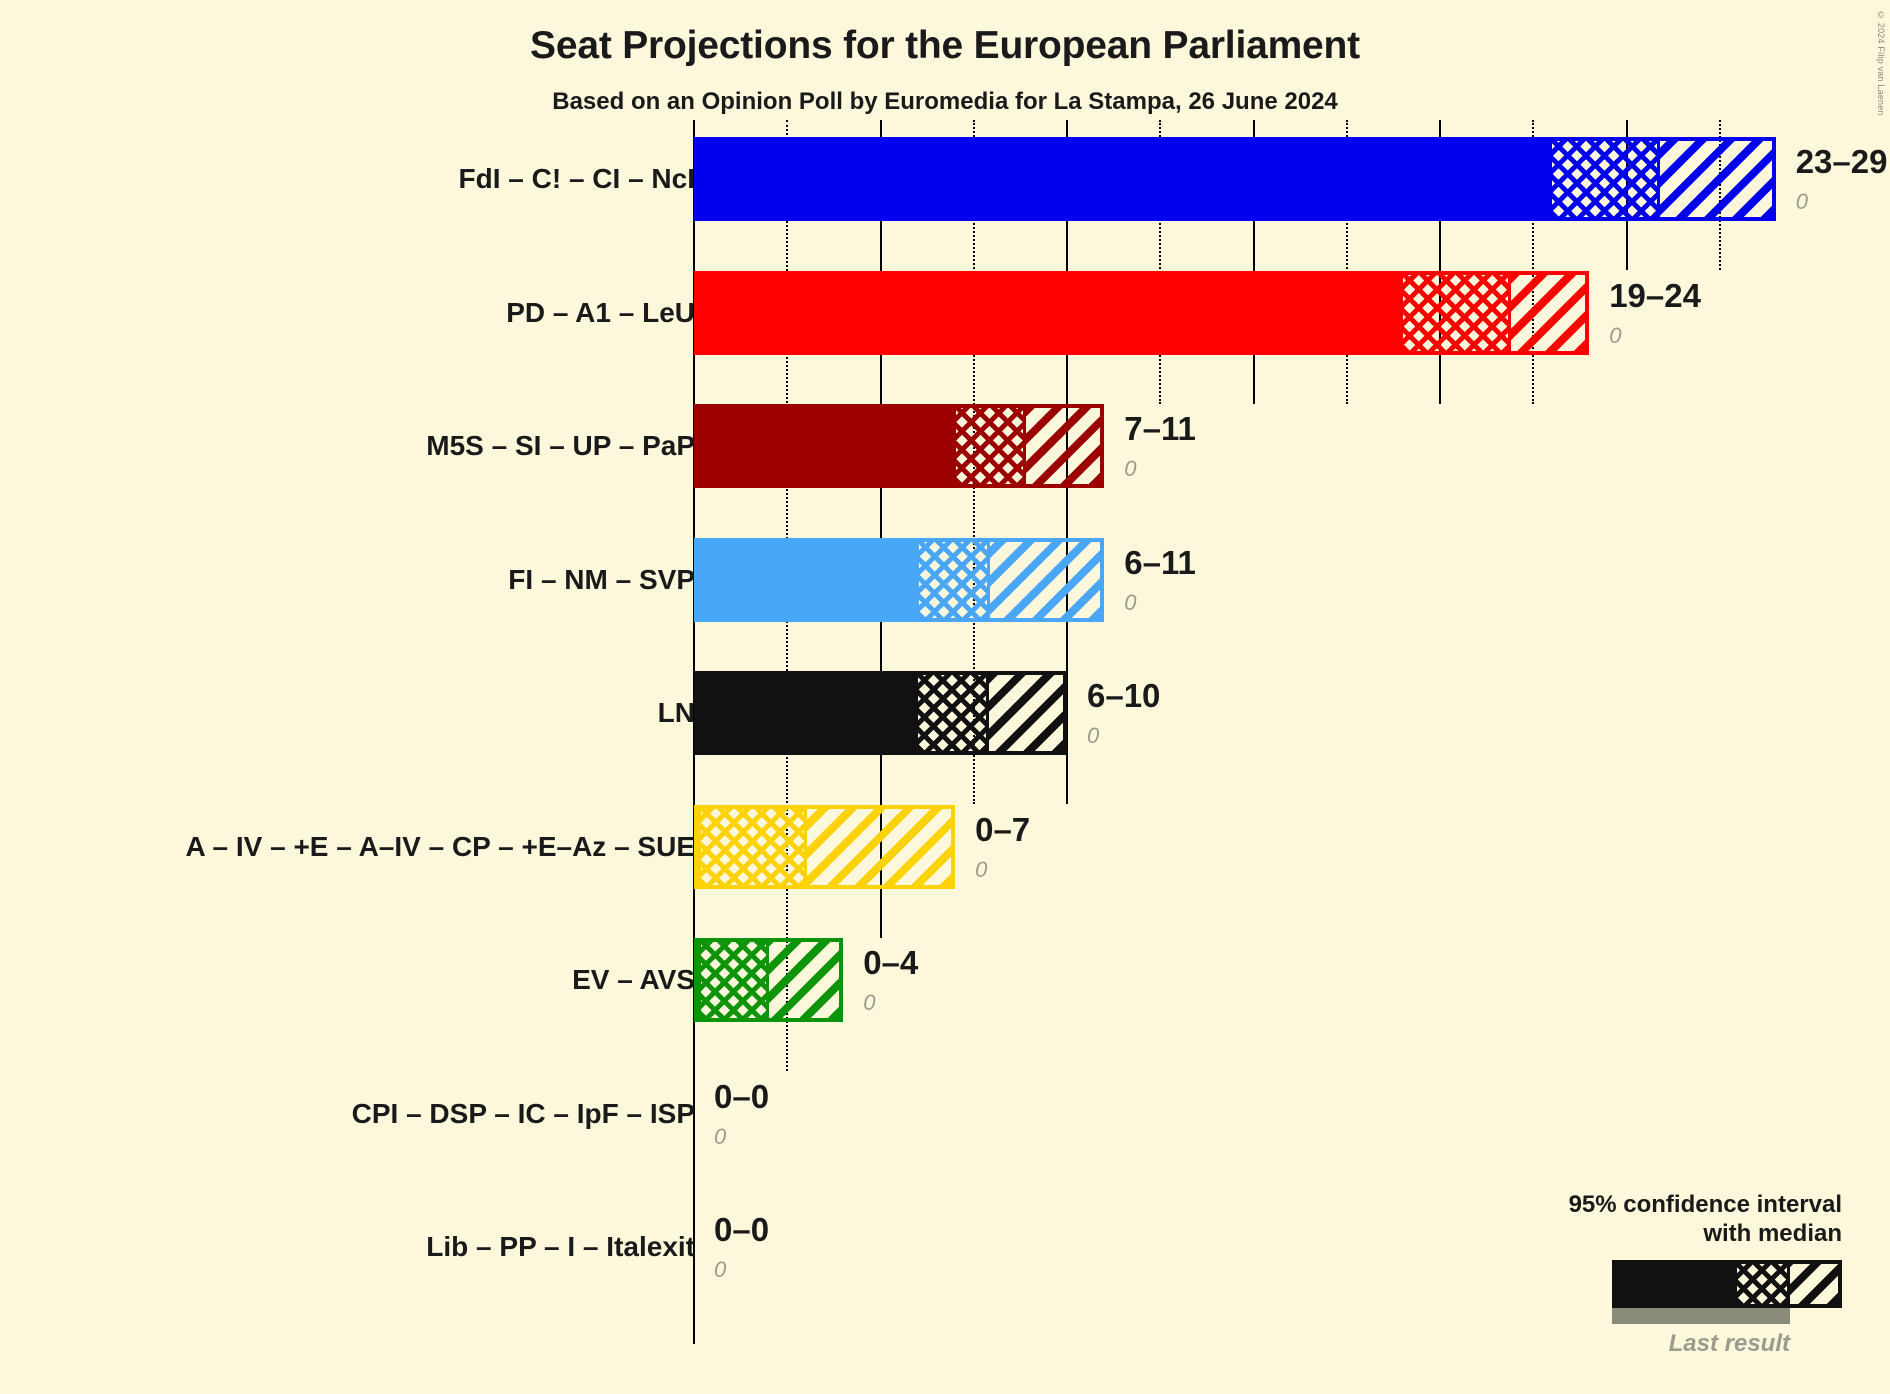 This screenshot has height=1394, width=1890. What do you see at coordinates (523, 1113) in the screenshot?
I see `bar-category-label: CPI – DSP – IC – IpF – ISP` at bounding box center [523, 1113].